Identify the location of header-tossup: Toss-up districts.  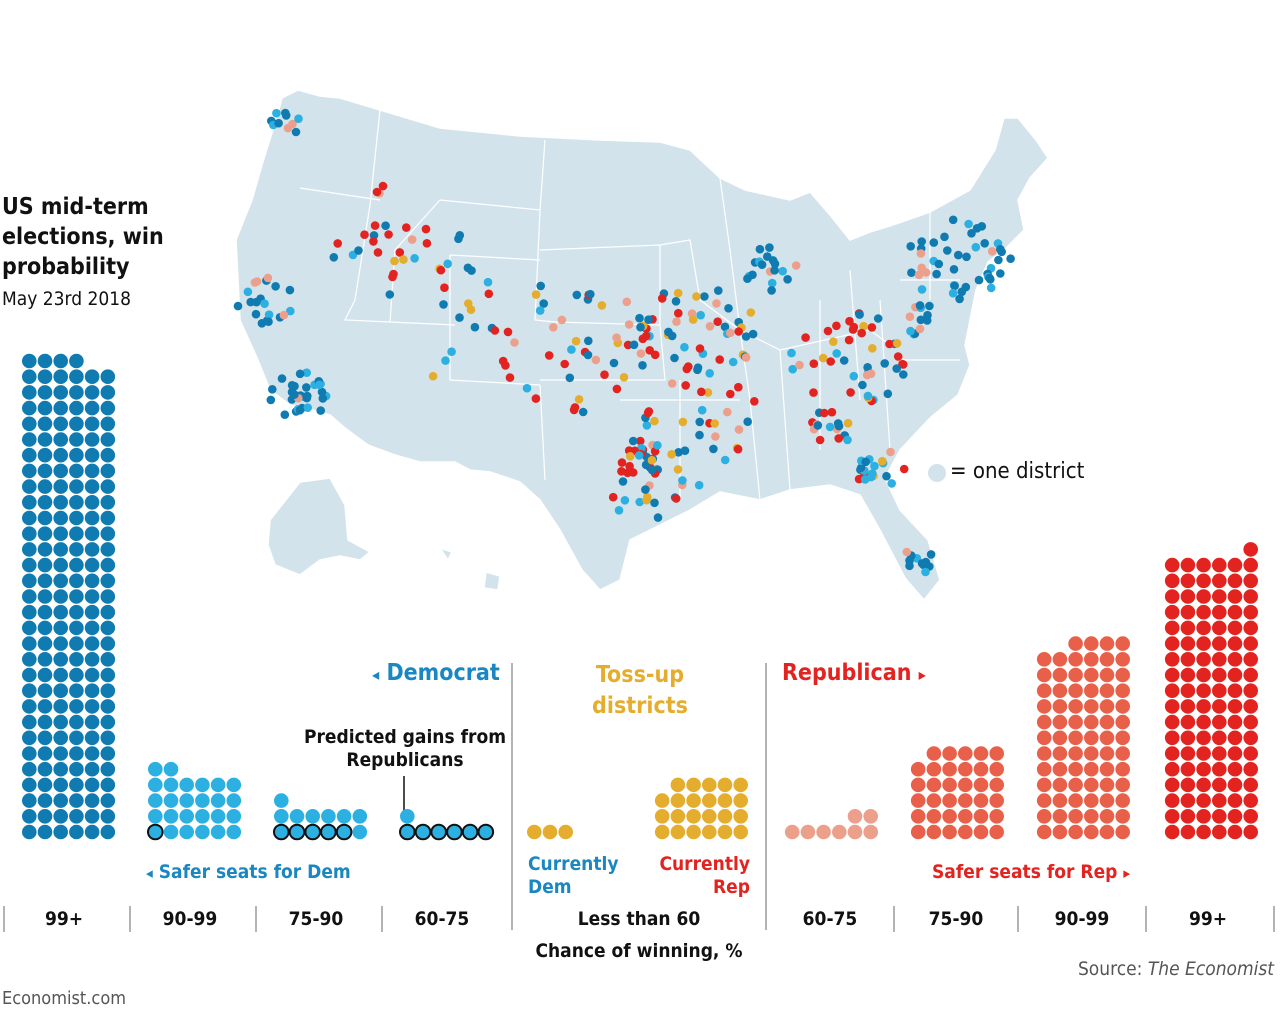
(640, 690).